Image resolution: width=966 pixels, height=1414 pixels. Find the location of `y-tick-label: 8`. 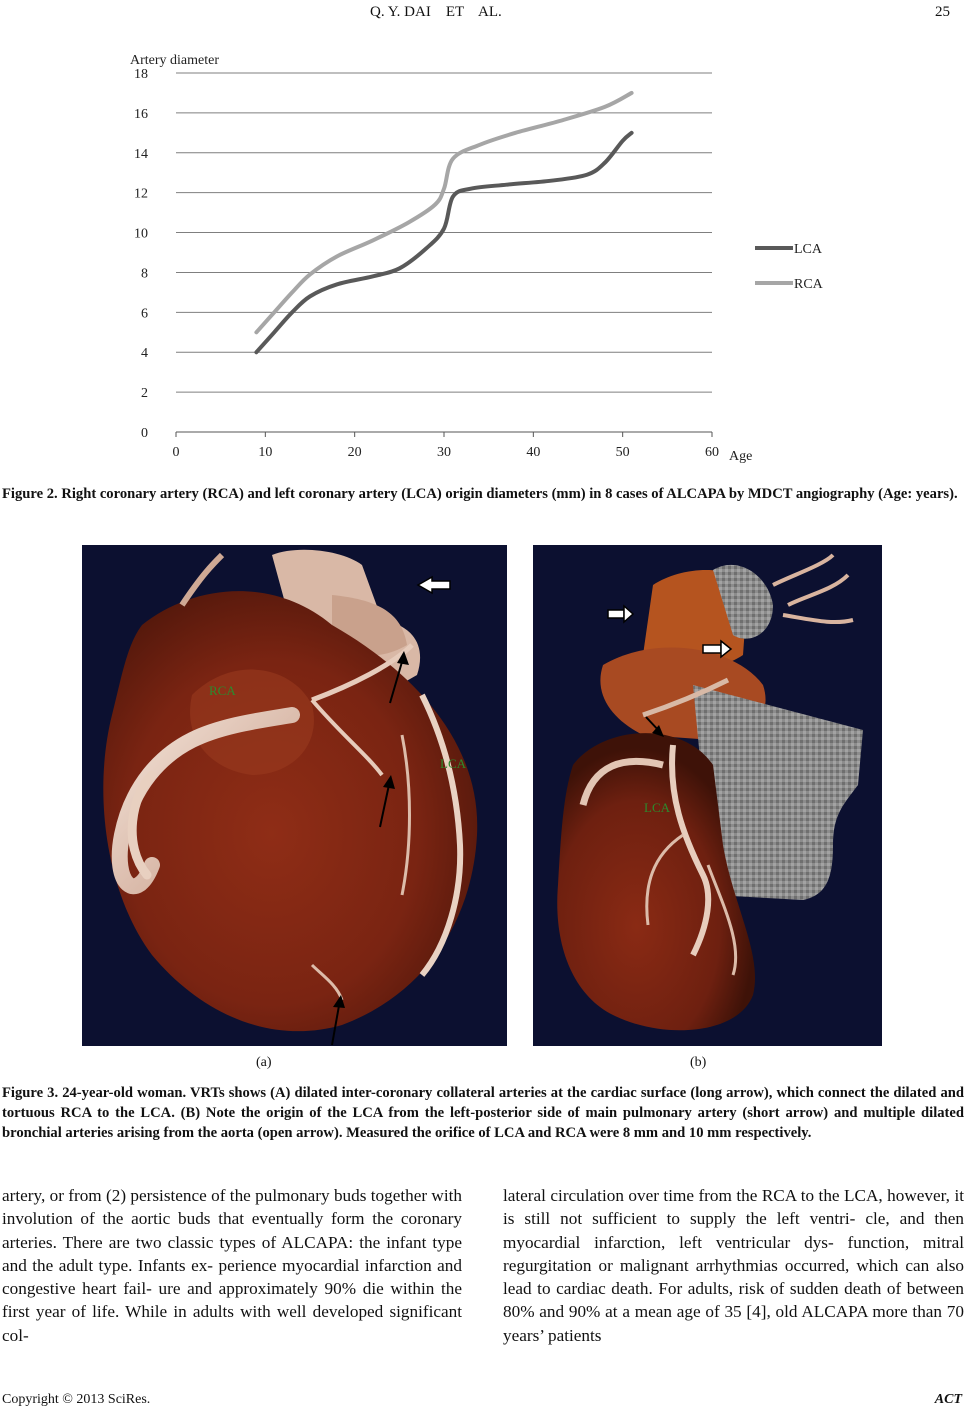

y-tick-label: 8 is located at coordinates (144, 273).